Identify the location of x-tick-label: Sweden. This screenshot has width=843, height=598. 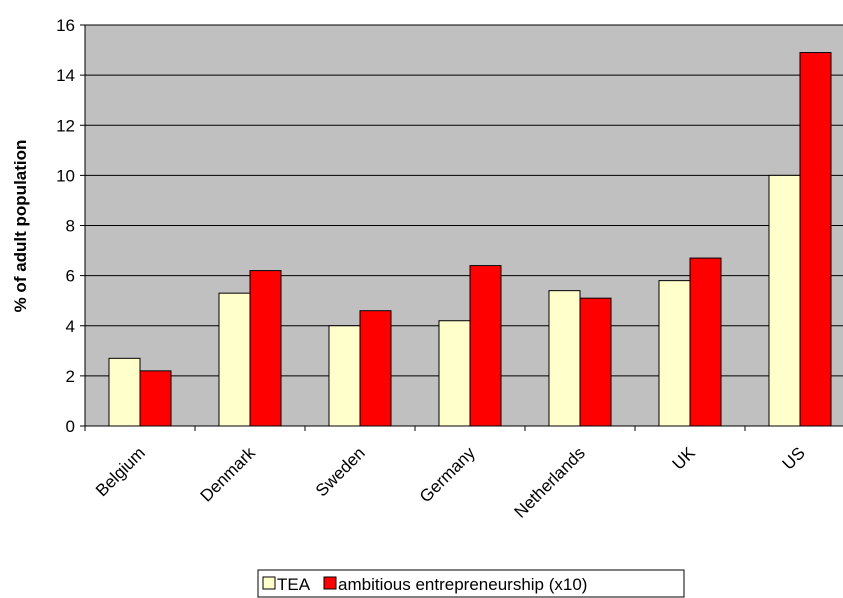
(340, 471).